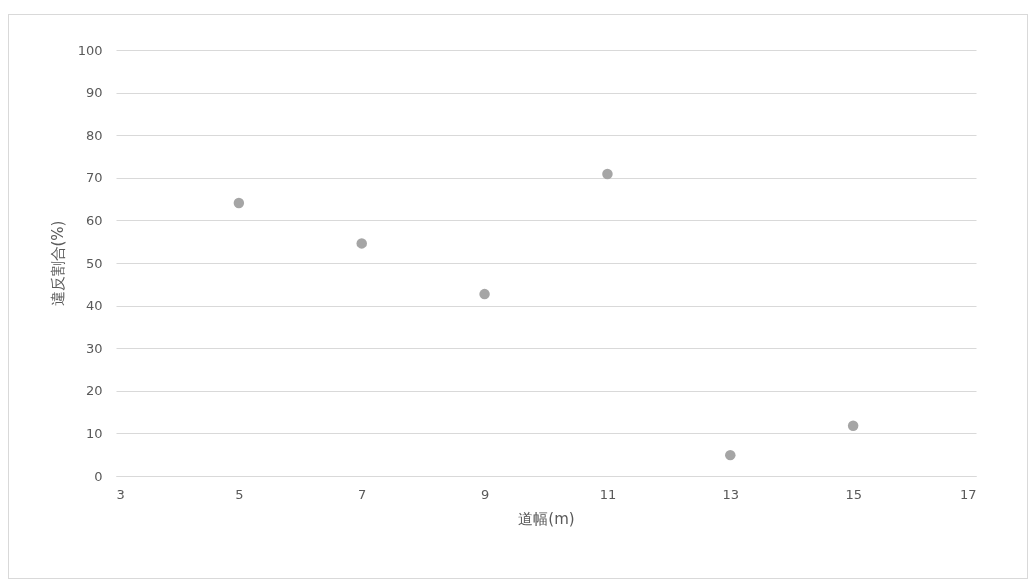 This screenshot has height=584, width=1033. What do you see at coordinates (731, 494) in the screenshot?
I see `x-tick-label: 13` at bounding box center [731, 494].